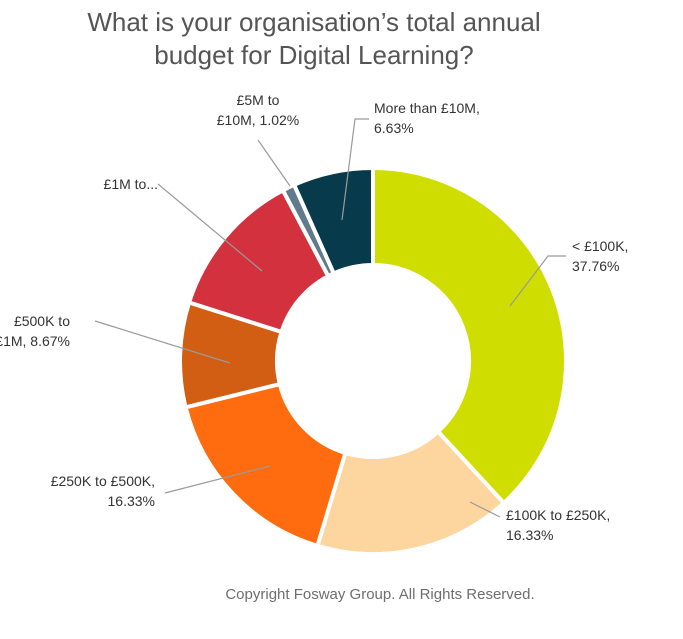 The height and width of the screenshot is (639, 683). Describe the element at coordinates (313, 22) in the screenshot. I see `chart-title-line-1: What is your organisation’s total annual` at that location.